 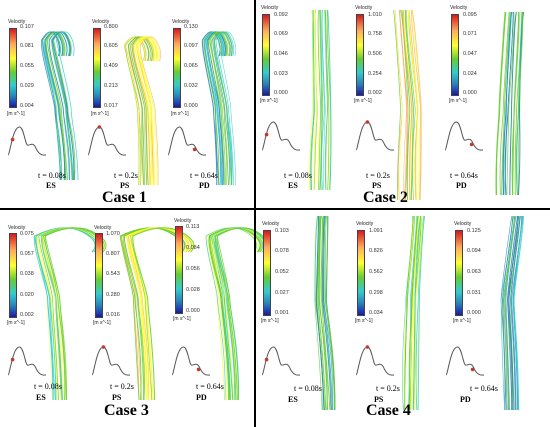 What do you see at coordinates (375, 54) in the screenshot?
I see `tick-label: 0.506` at bounding box center [375, 54].